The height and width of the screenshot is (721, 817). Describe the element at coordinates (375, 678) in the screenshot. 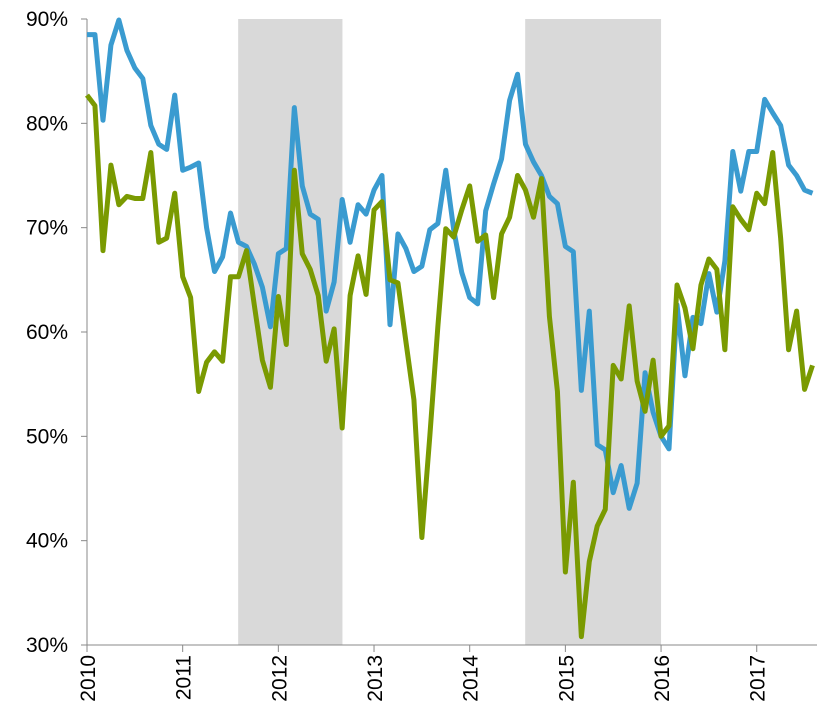

I see `x-tick-label: 2013` at that location.